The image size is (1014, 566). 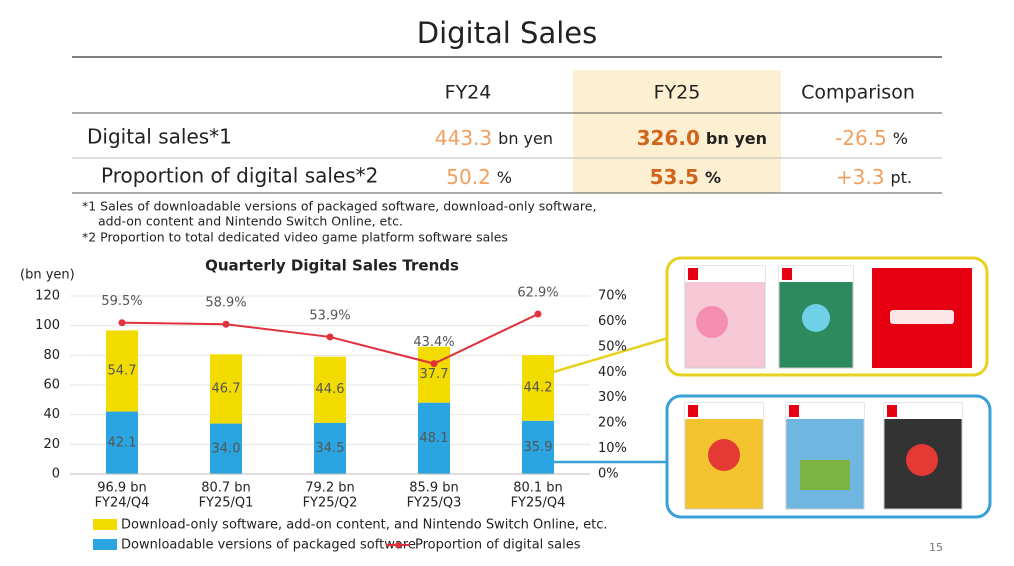 I want to click on connector, so click(x=609, y=355).